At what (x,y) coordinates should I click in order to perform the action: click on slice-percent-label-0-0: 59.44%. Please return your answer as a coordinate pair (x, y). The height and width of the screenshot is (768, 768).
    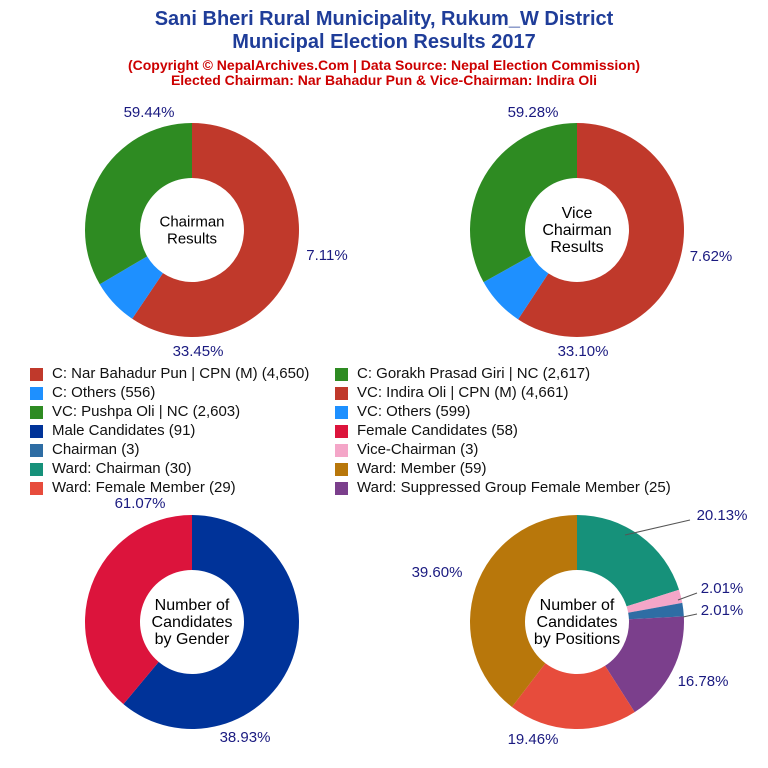
    Looking at the image, I should click on (149, 112).